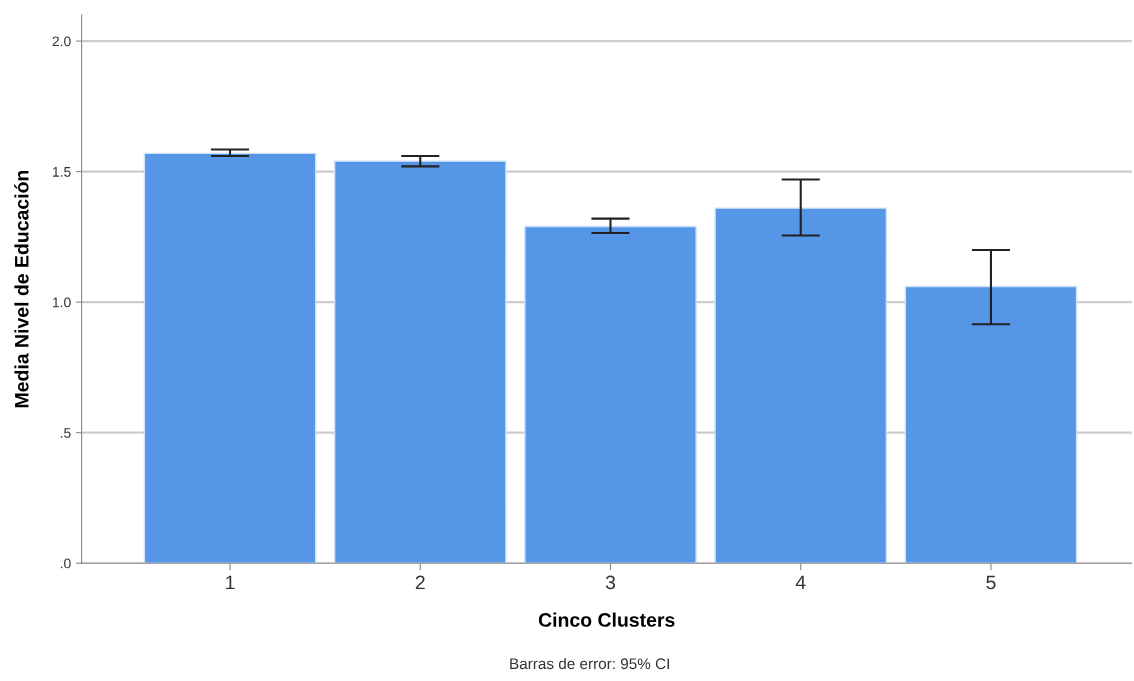 The image size is (1134, 681). Describe the element at coordinates (589, 663) in the screenshot. I see `text: Barras de error: 95% CI` at that location.